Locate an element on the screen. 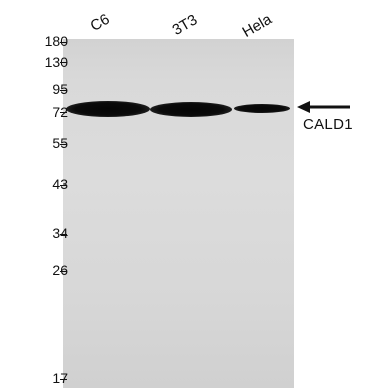  marker-43: 43 is located at coordinates (60, 184).